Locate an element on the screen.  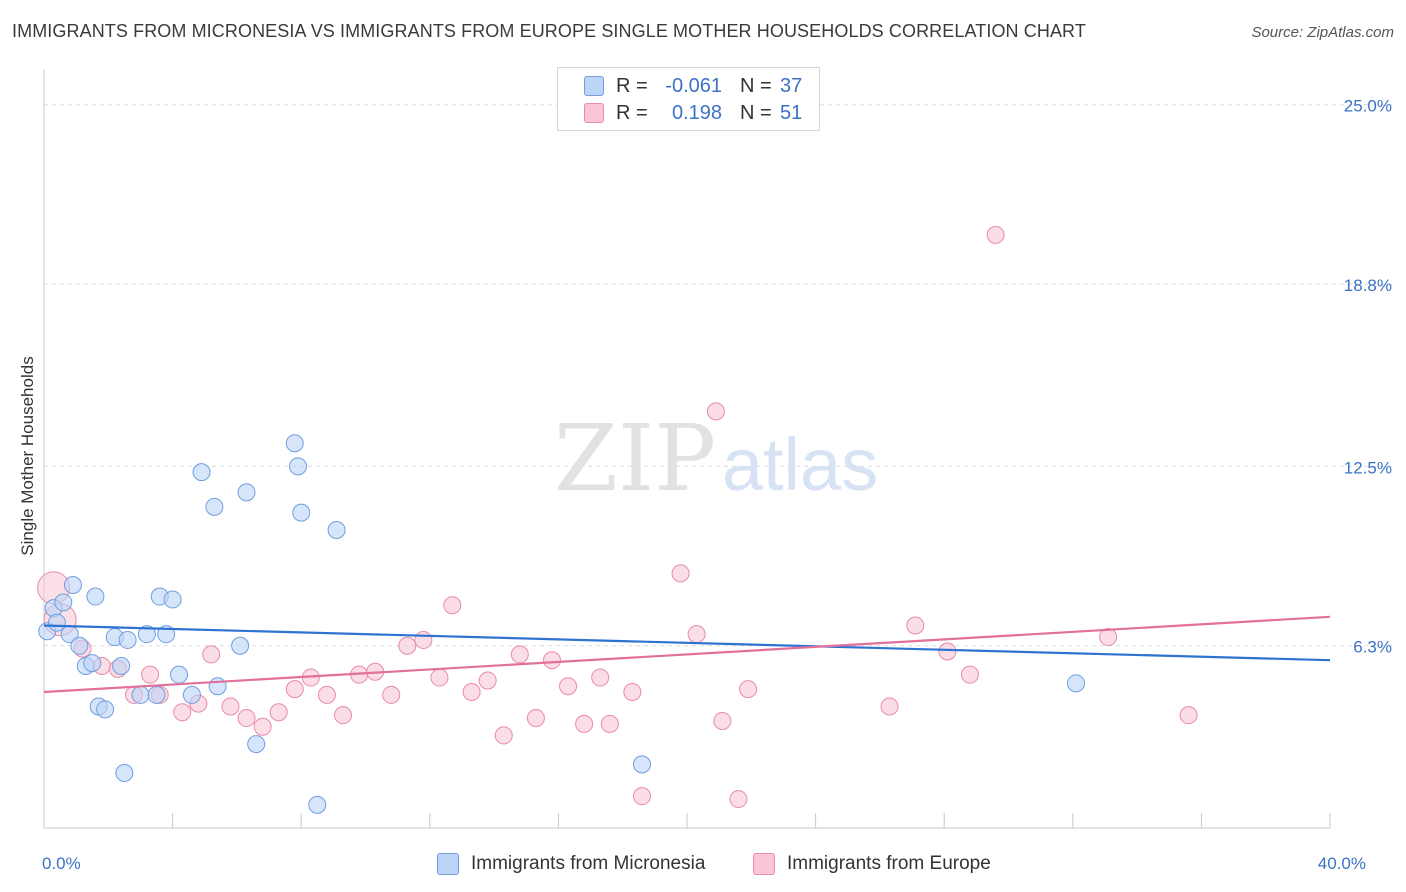
micronesia-legend-label: Immigrants from Micronesia is located at coordinates (588, 863).